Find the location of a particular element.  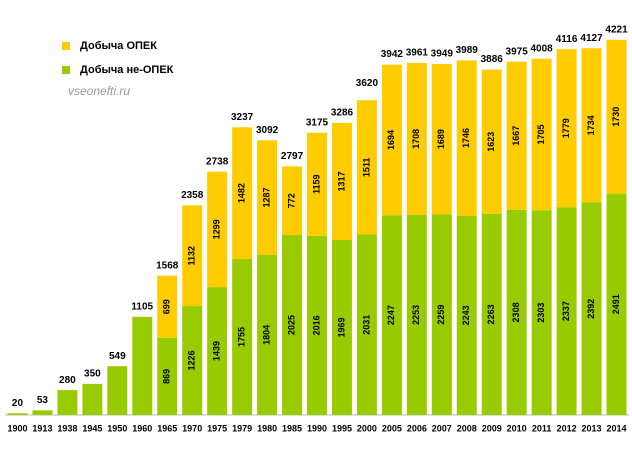

total-label: 2738 is located at coordinates (217, 161).